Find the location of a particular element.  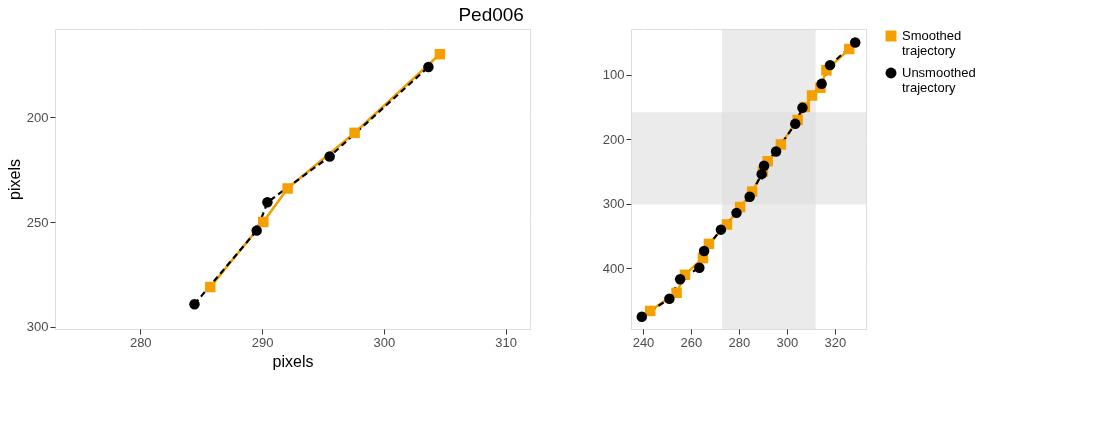

x-tick-label: 310 is located at coordinates (506, 342).